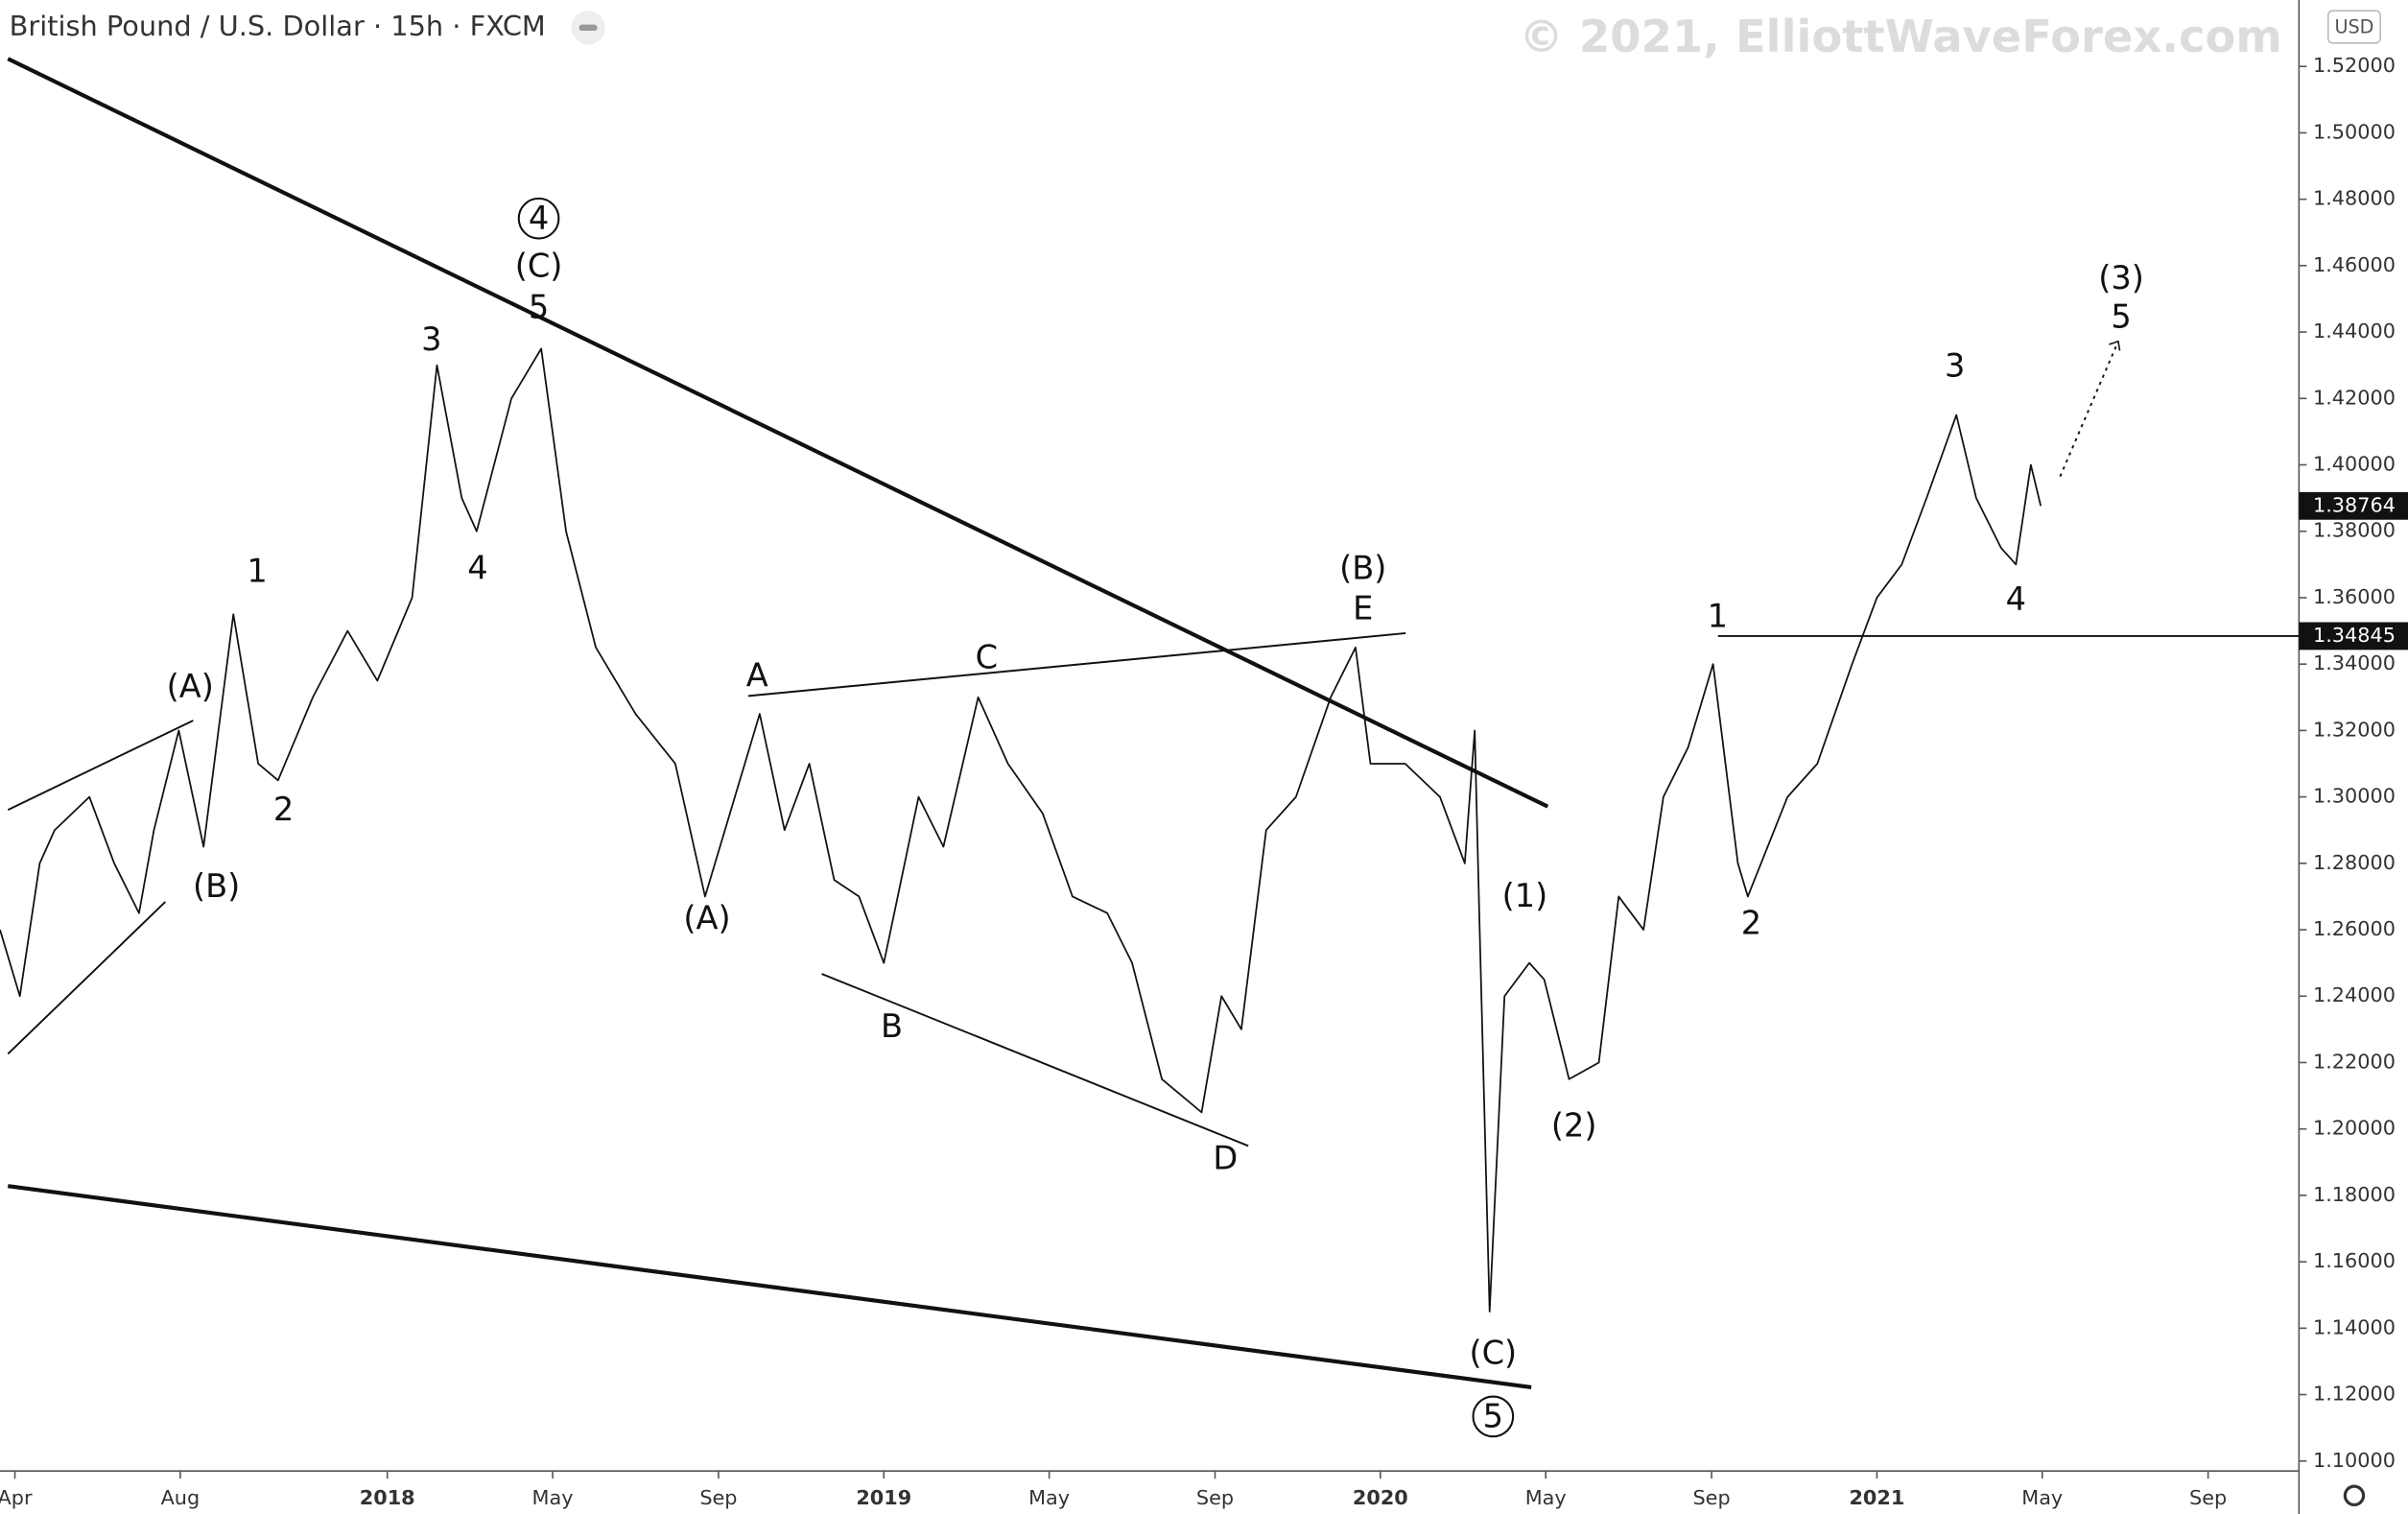  I want to click on y-tick-label: 1.22000, so click(2354, 1061).